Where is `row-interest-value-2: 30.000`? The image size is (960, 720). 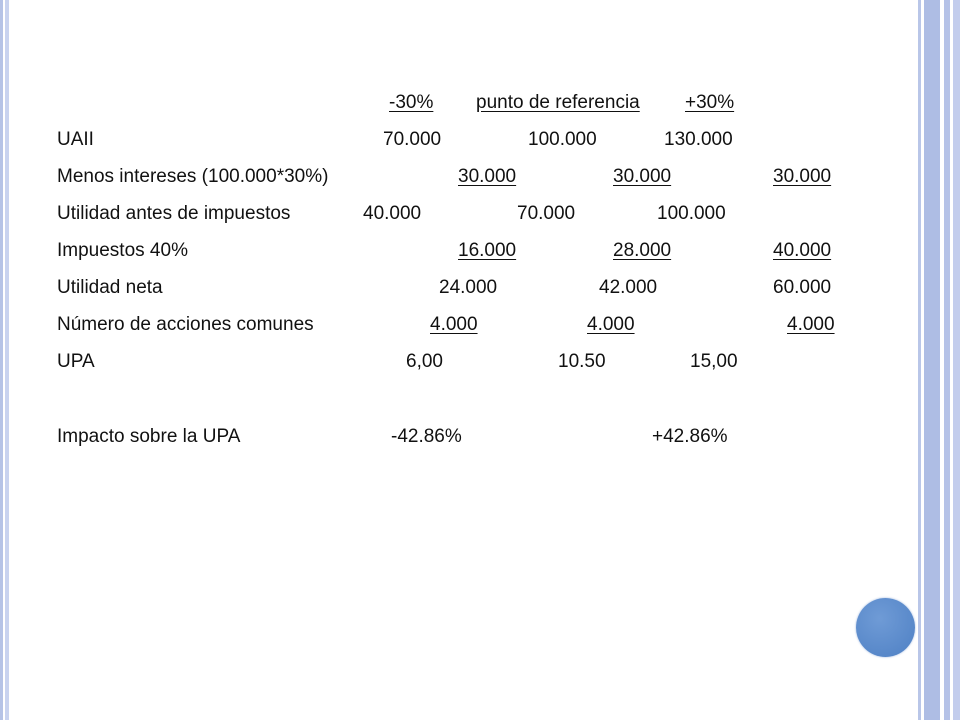
row-interest-value-2: 30.000 is located at coordinates (642, 176).